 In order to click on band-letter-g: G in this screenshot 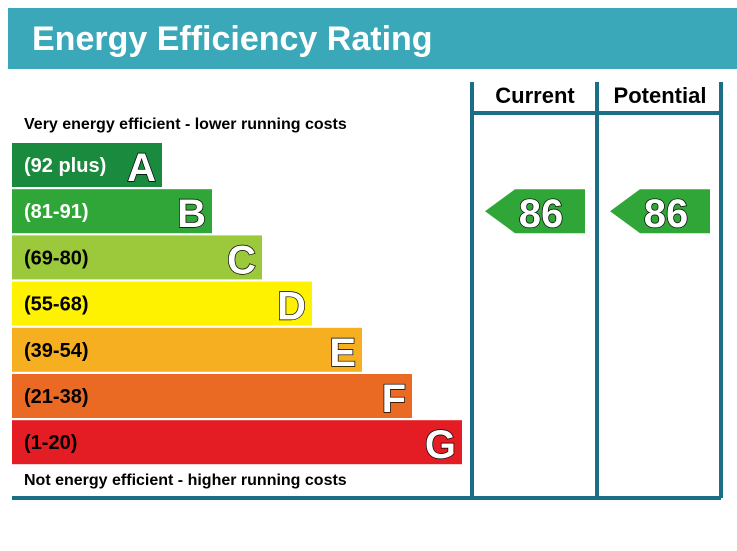, I will do `click(440, 445)`.